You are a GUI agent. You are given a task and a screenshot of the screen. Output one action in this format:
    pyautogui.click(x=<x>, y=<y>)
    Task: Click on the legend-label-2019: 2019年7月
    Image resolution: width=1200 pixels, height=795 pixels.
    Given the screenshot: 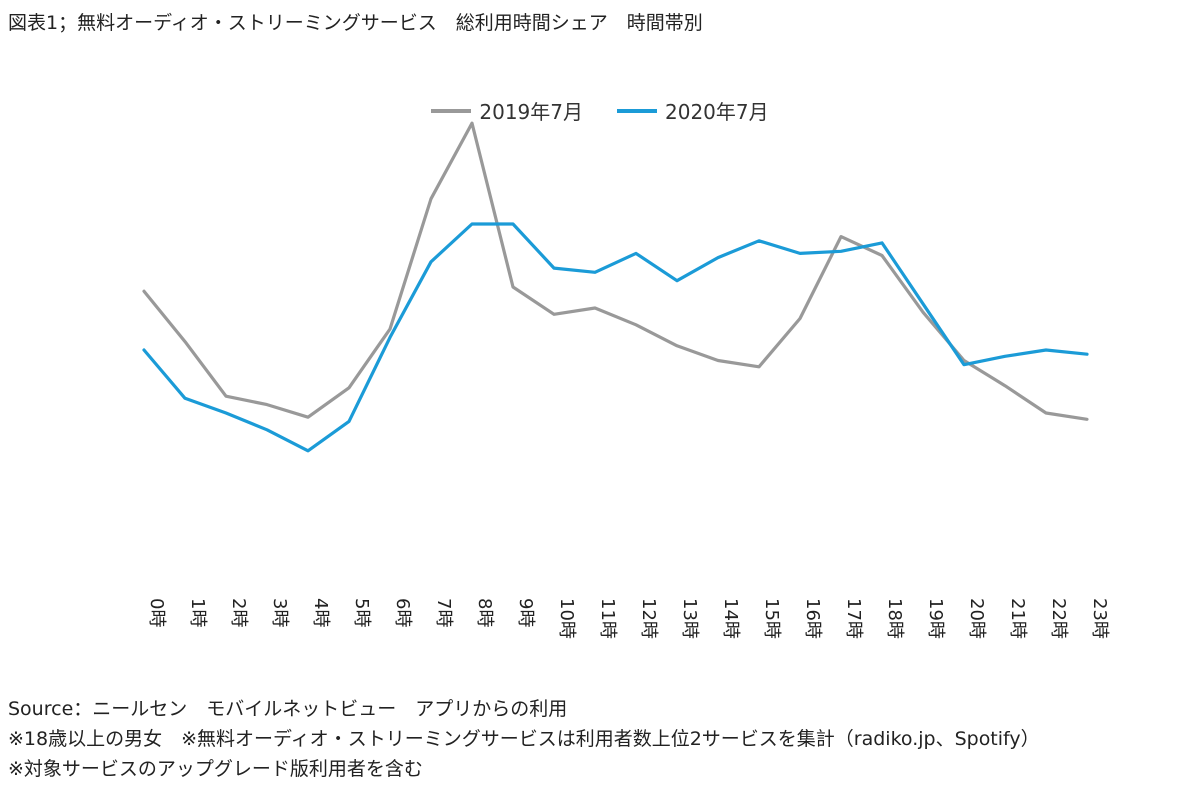 What is the action you would take?
    pyautogui.click(x=531, y=112)
    